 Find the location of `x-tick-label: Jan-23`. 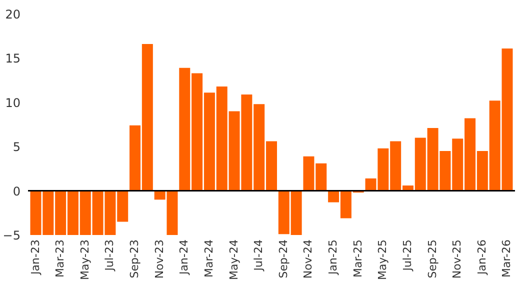

x-tick-label: Jan-23 is located at coordinates (35, 258).